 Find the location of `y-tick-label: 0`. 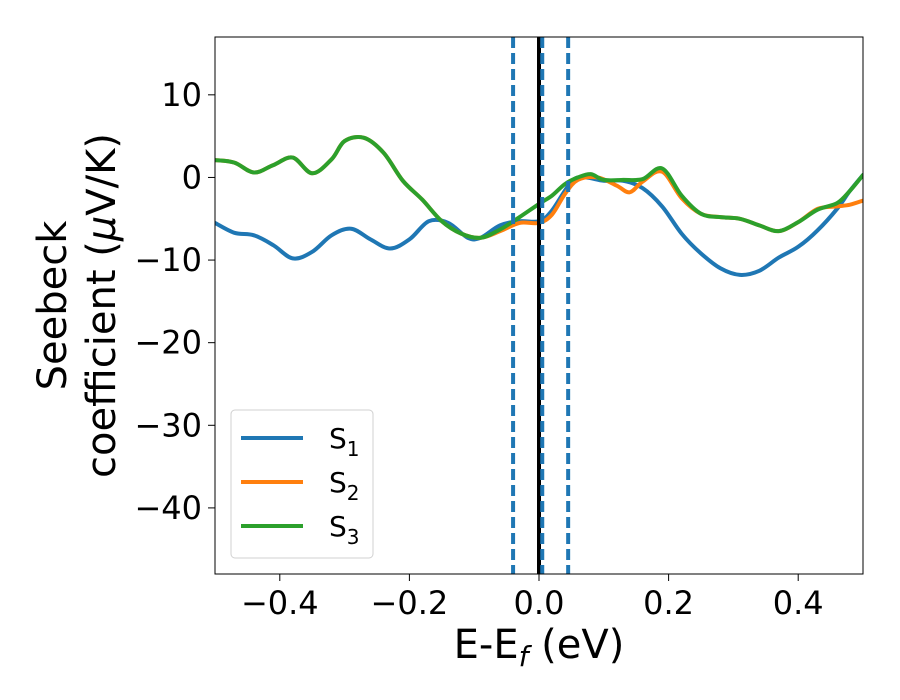

y-tick-label: 0 is located at coordinates (192, 177).